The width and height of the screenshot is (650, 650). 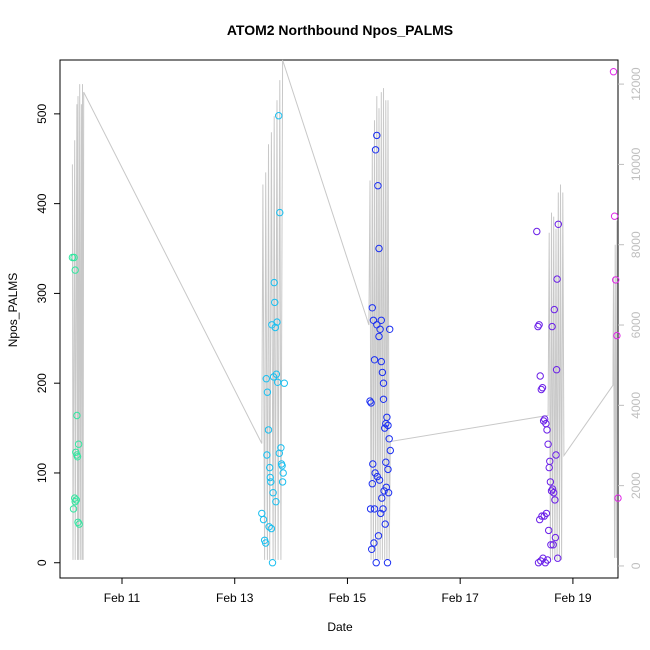 What do you see at coordinates (348, 598) in the screenshot?
I see `x-tick-label: Feb 15` at bounding box center [348, 598].